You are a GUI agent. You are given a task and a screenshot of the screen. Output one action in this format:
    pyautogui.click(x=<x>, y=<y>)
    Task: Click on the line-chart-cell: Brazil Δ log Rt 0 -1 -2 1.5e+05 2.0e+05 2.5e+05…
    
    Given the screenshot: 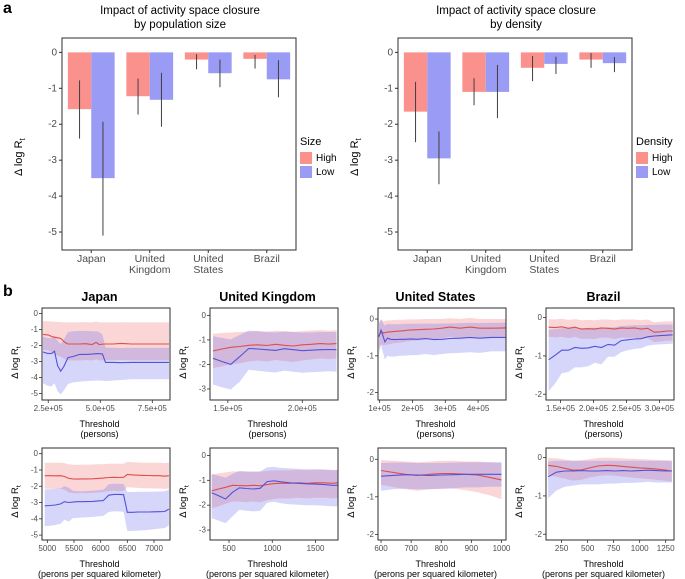 What is the action you would take?
    pyautogui.click(x=597, y=365)
    